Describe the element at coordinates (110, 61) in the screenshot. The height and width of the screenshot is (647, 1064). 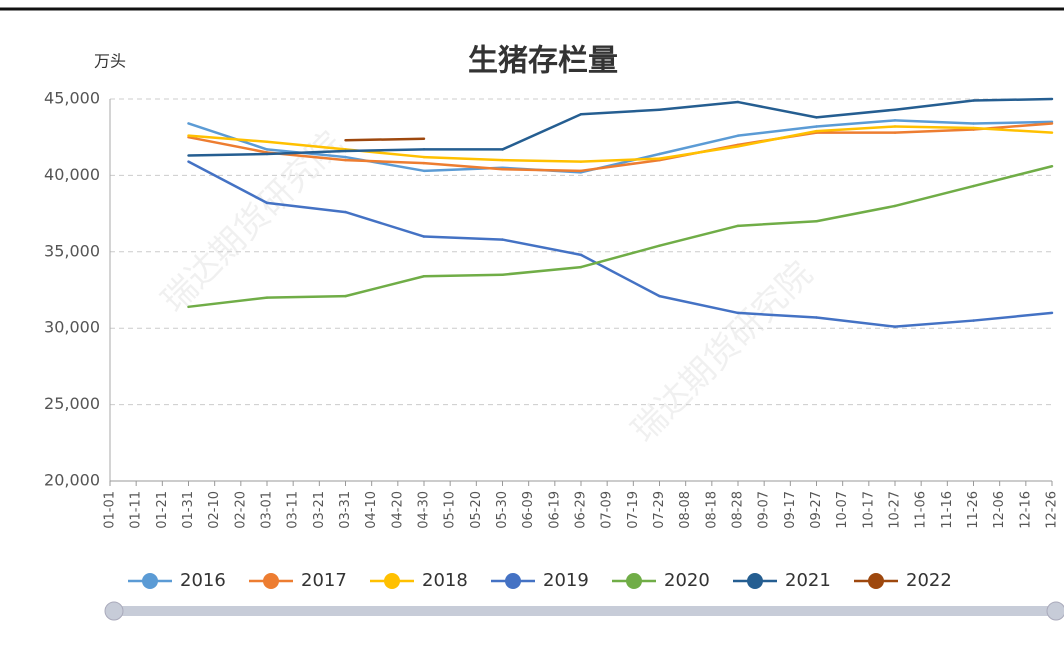
I see `y-axis-unit: 万头` at that location.